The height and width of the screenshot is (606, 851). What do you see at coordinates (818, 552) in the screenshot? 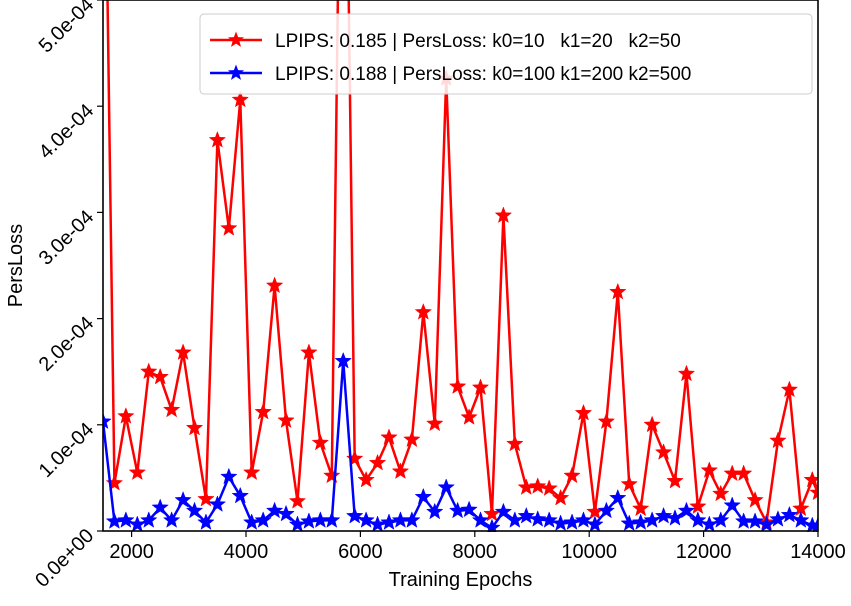
I see `x-tick-label: 14000` at bounding box center [818, 552].